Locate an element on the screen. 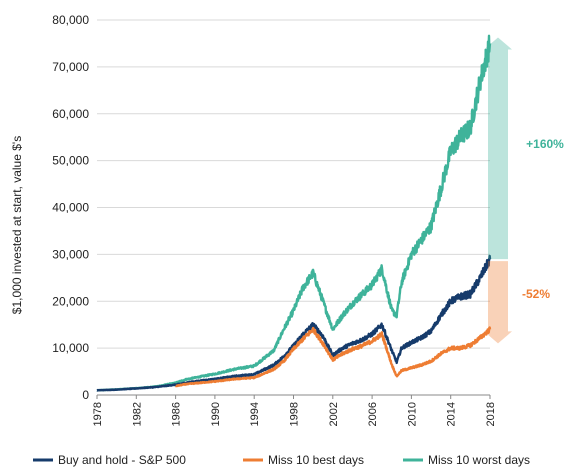 The image size is (573, 476). down-arrow is located at coordinates (498, 302).